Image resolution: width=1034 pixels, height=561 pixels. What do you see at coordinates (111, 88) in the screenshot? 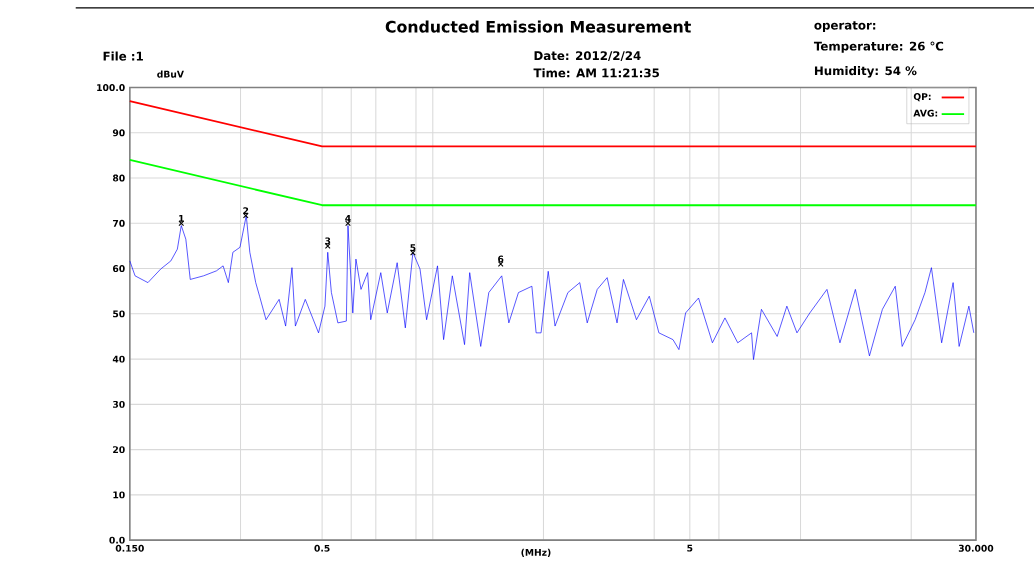
I see `y-tick-label: 100.0` at bounding box center [111, 88].